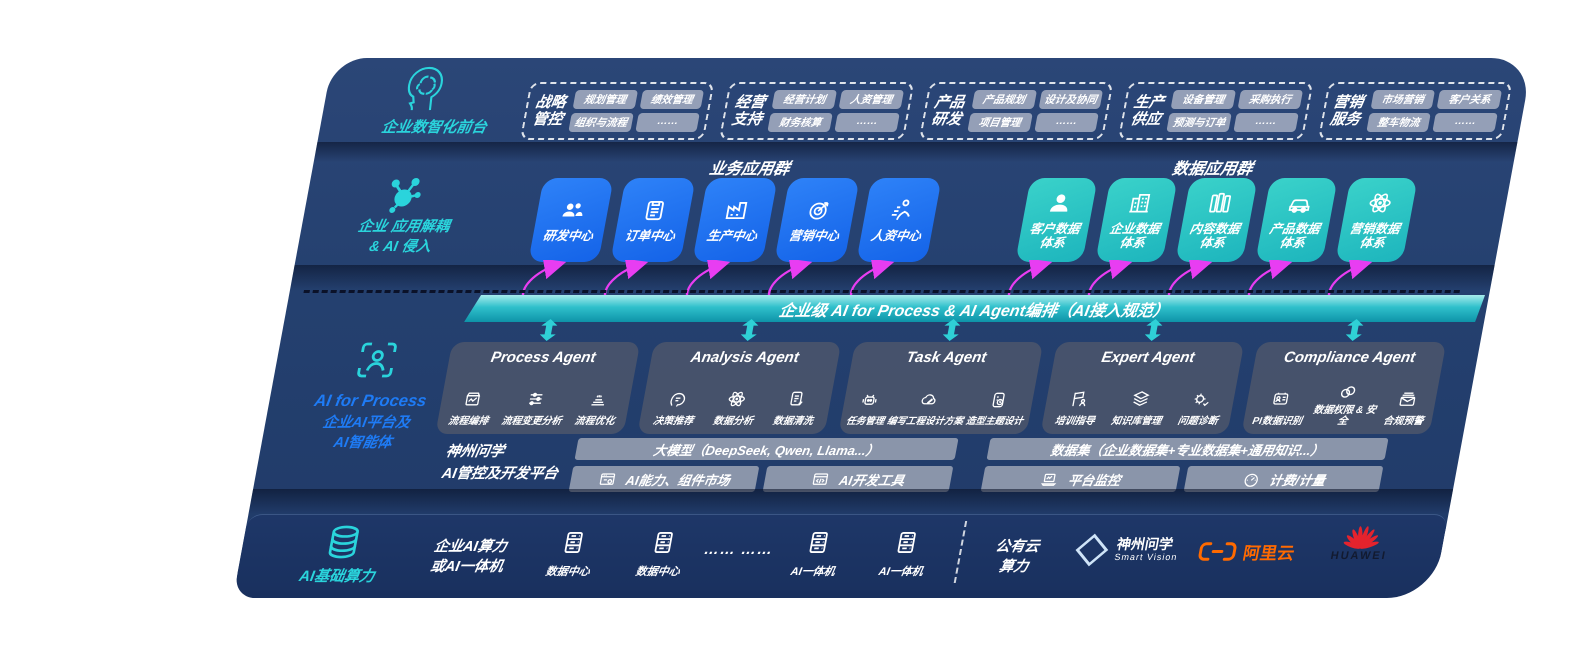  What do you see at coordinates (925, 421) in the screenshot?
I see `capability-label: 编写工程设计方案` at bounding box center [925, 421].